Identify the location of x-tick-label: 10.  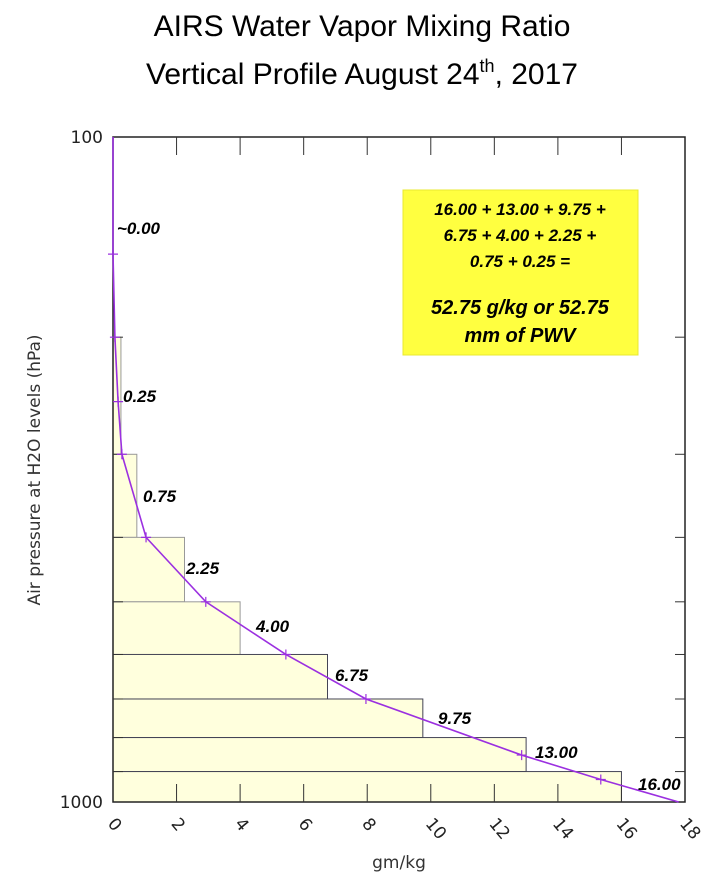
(435, 828).